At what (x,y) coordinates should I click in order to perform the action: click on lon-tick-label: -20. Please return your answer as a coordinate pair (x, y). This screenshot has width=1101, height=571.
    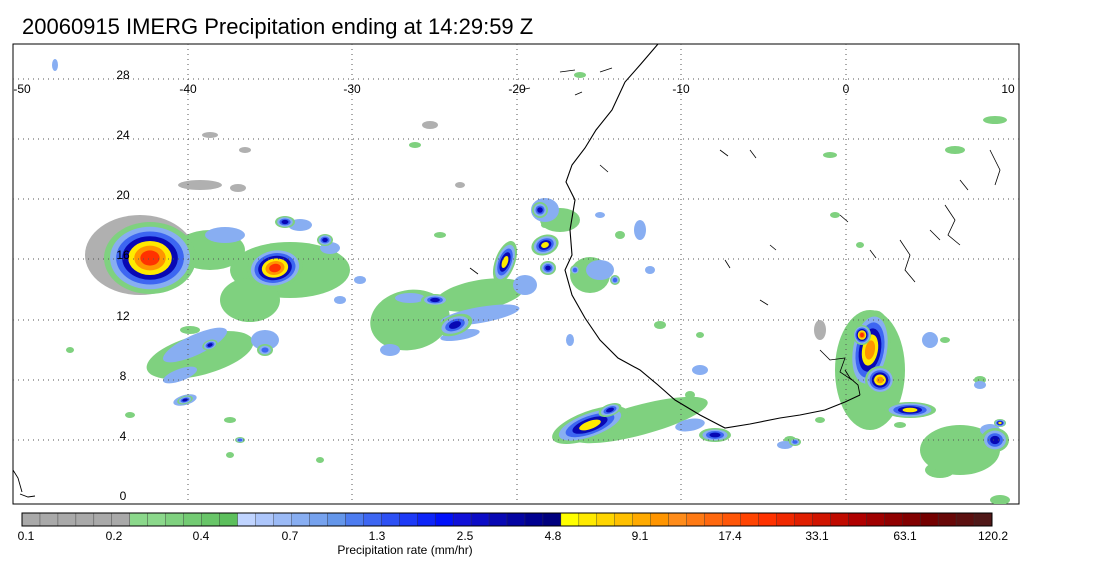
    Looking at the image, I should click on (517, 89).